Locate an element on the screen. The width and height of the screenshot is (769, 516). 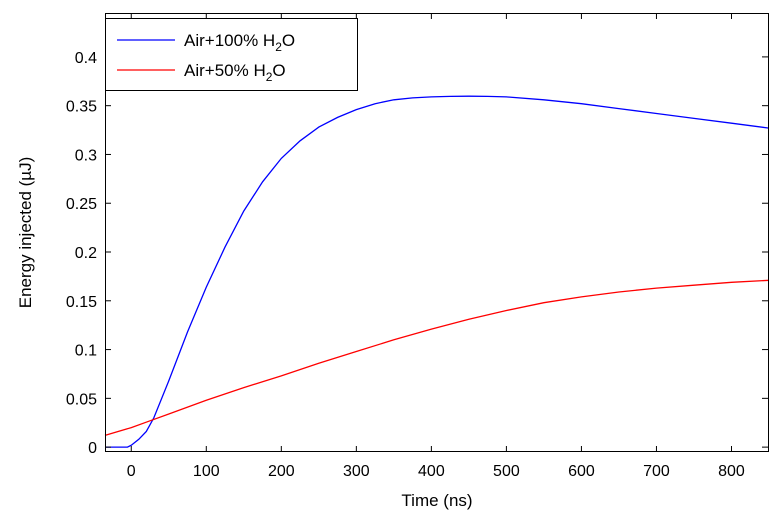
y-tick-label: 0.25 is located at coordinates (81, 204).